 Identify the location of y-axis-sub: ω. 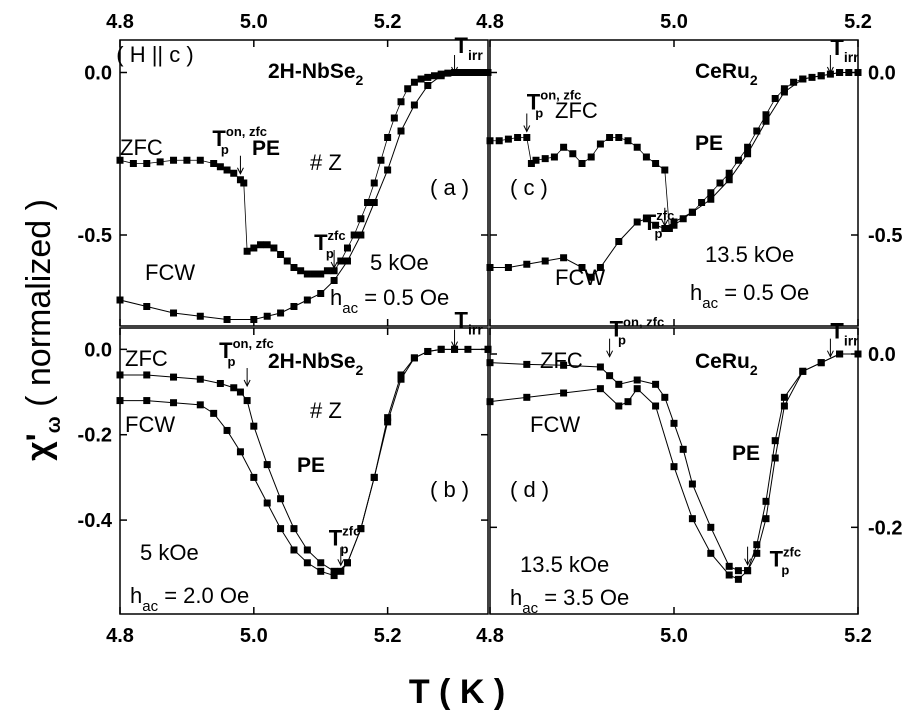
(54, 424).